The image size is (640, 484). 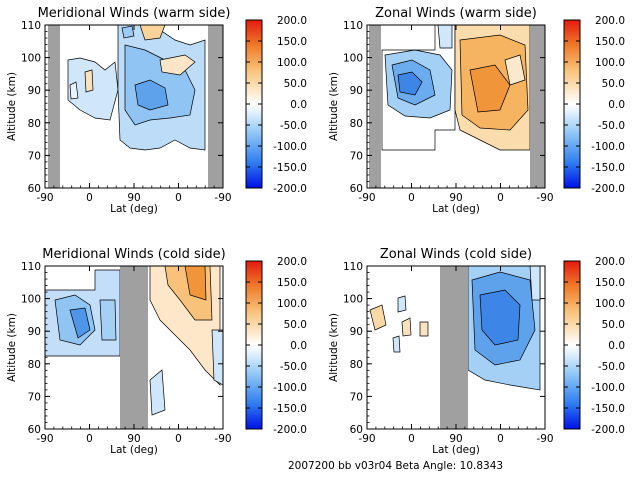 What do you see at coordinates (456, 254) in the screenshot?
I see `chart-title-zonal-winds-cold-side: Zonal Winds (cold side)` at bounding box center [456, 254].